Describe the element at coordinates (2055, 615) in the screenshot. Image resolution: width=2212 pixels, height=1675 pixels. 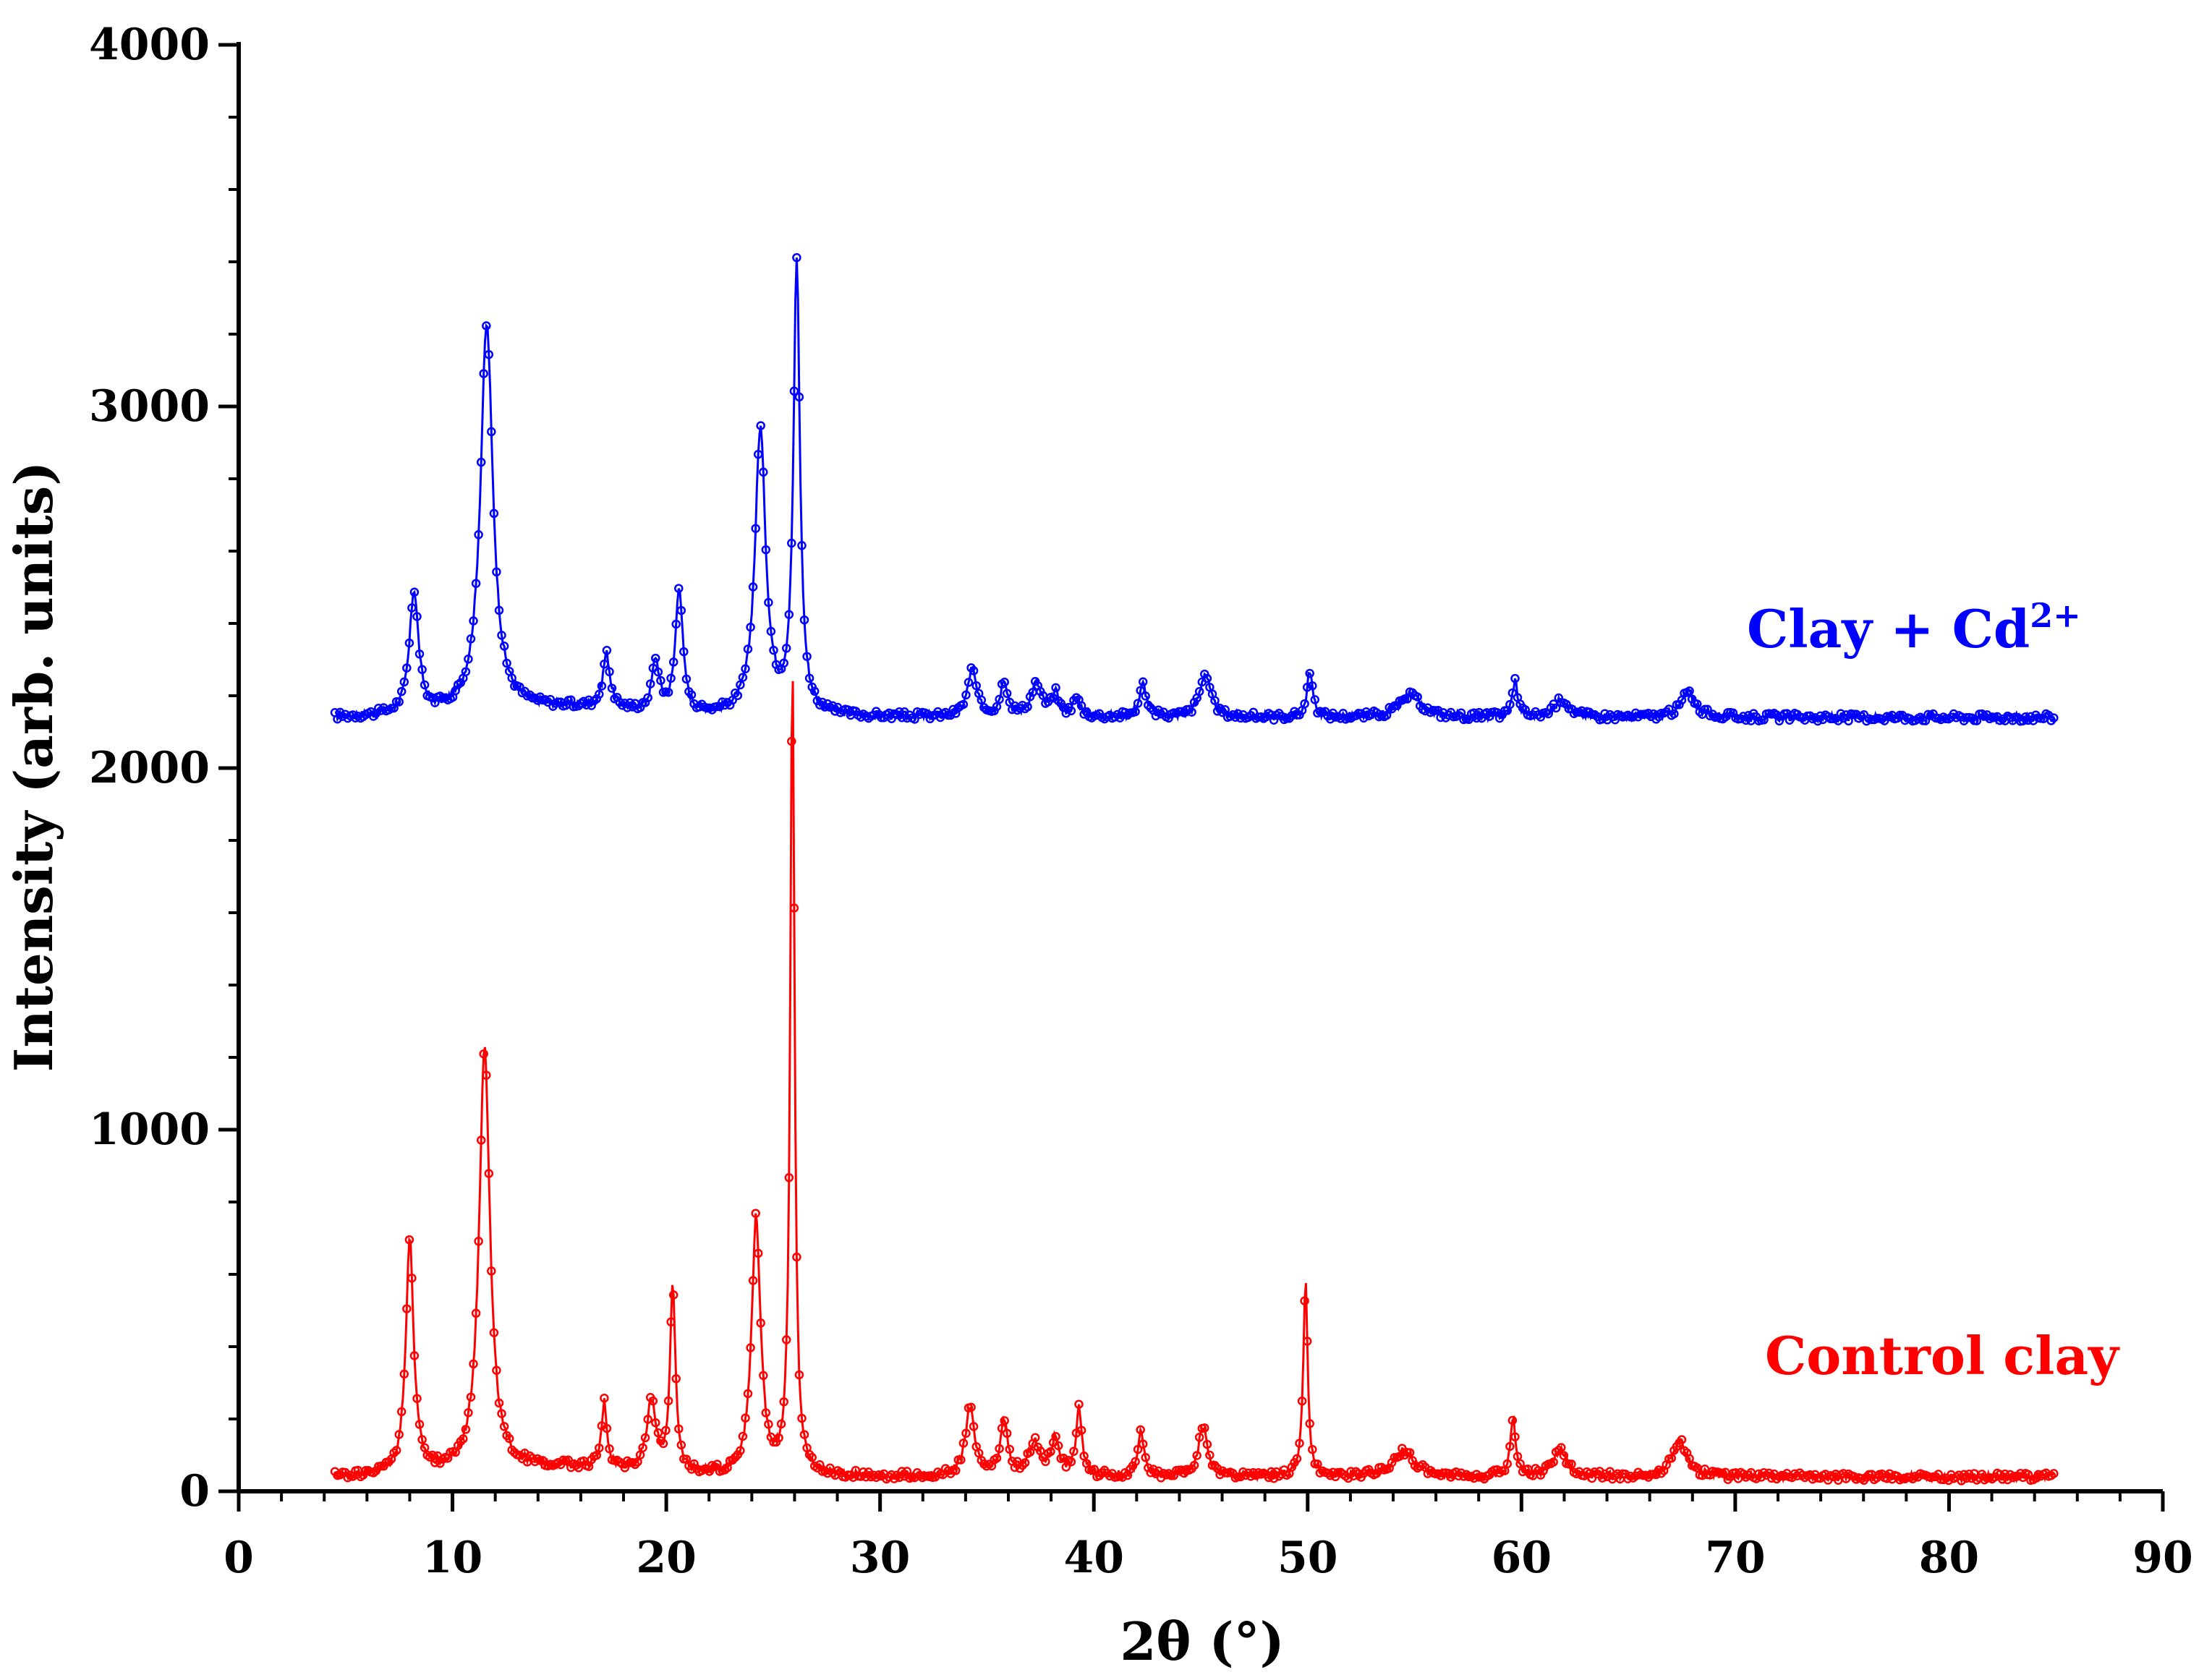
I see `series-label-clay-cd-sup: 2+` at that location.